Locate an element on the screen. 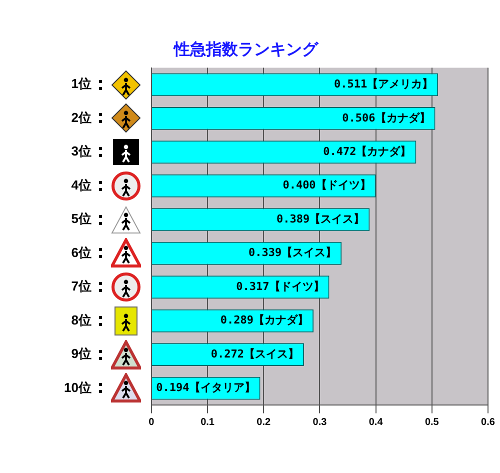 The width and height of the screenshot is (500, 473). y-tick-label: 9位 is located at coordinates (81, 354).